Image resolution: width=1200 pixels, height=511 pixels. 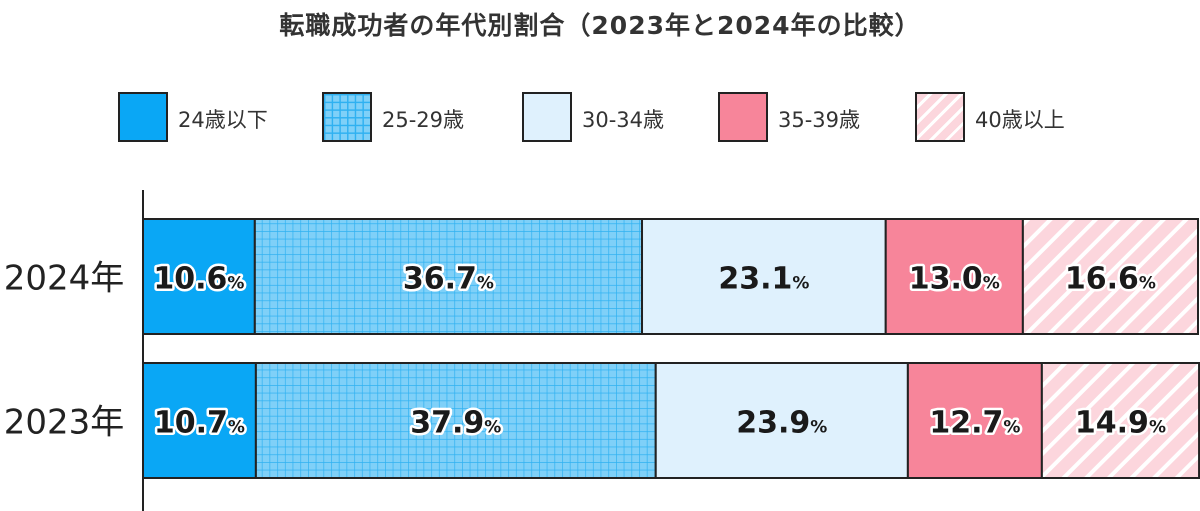 I want to click on data-label: 14.9%, so click(x=1120, y=423).